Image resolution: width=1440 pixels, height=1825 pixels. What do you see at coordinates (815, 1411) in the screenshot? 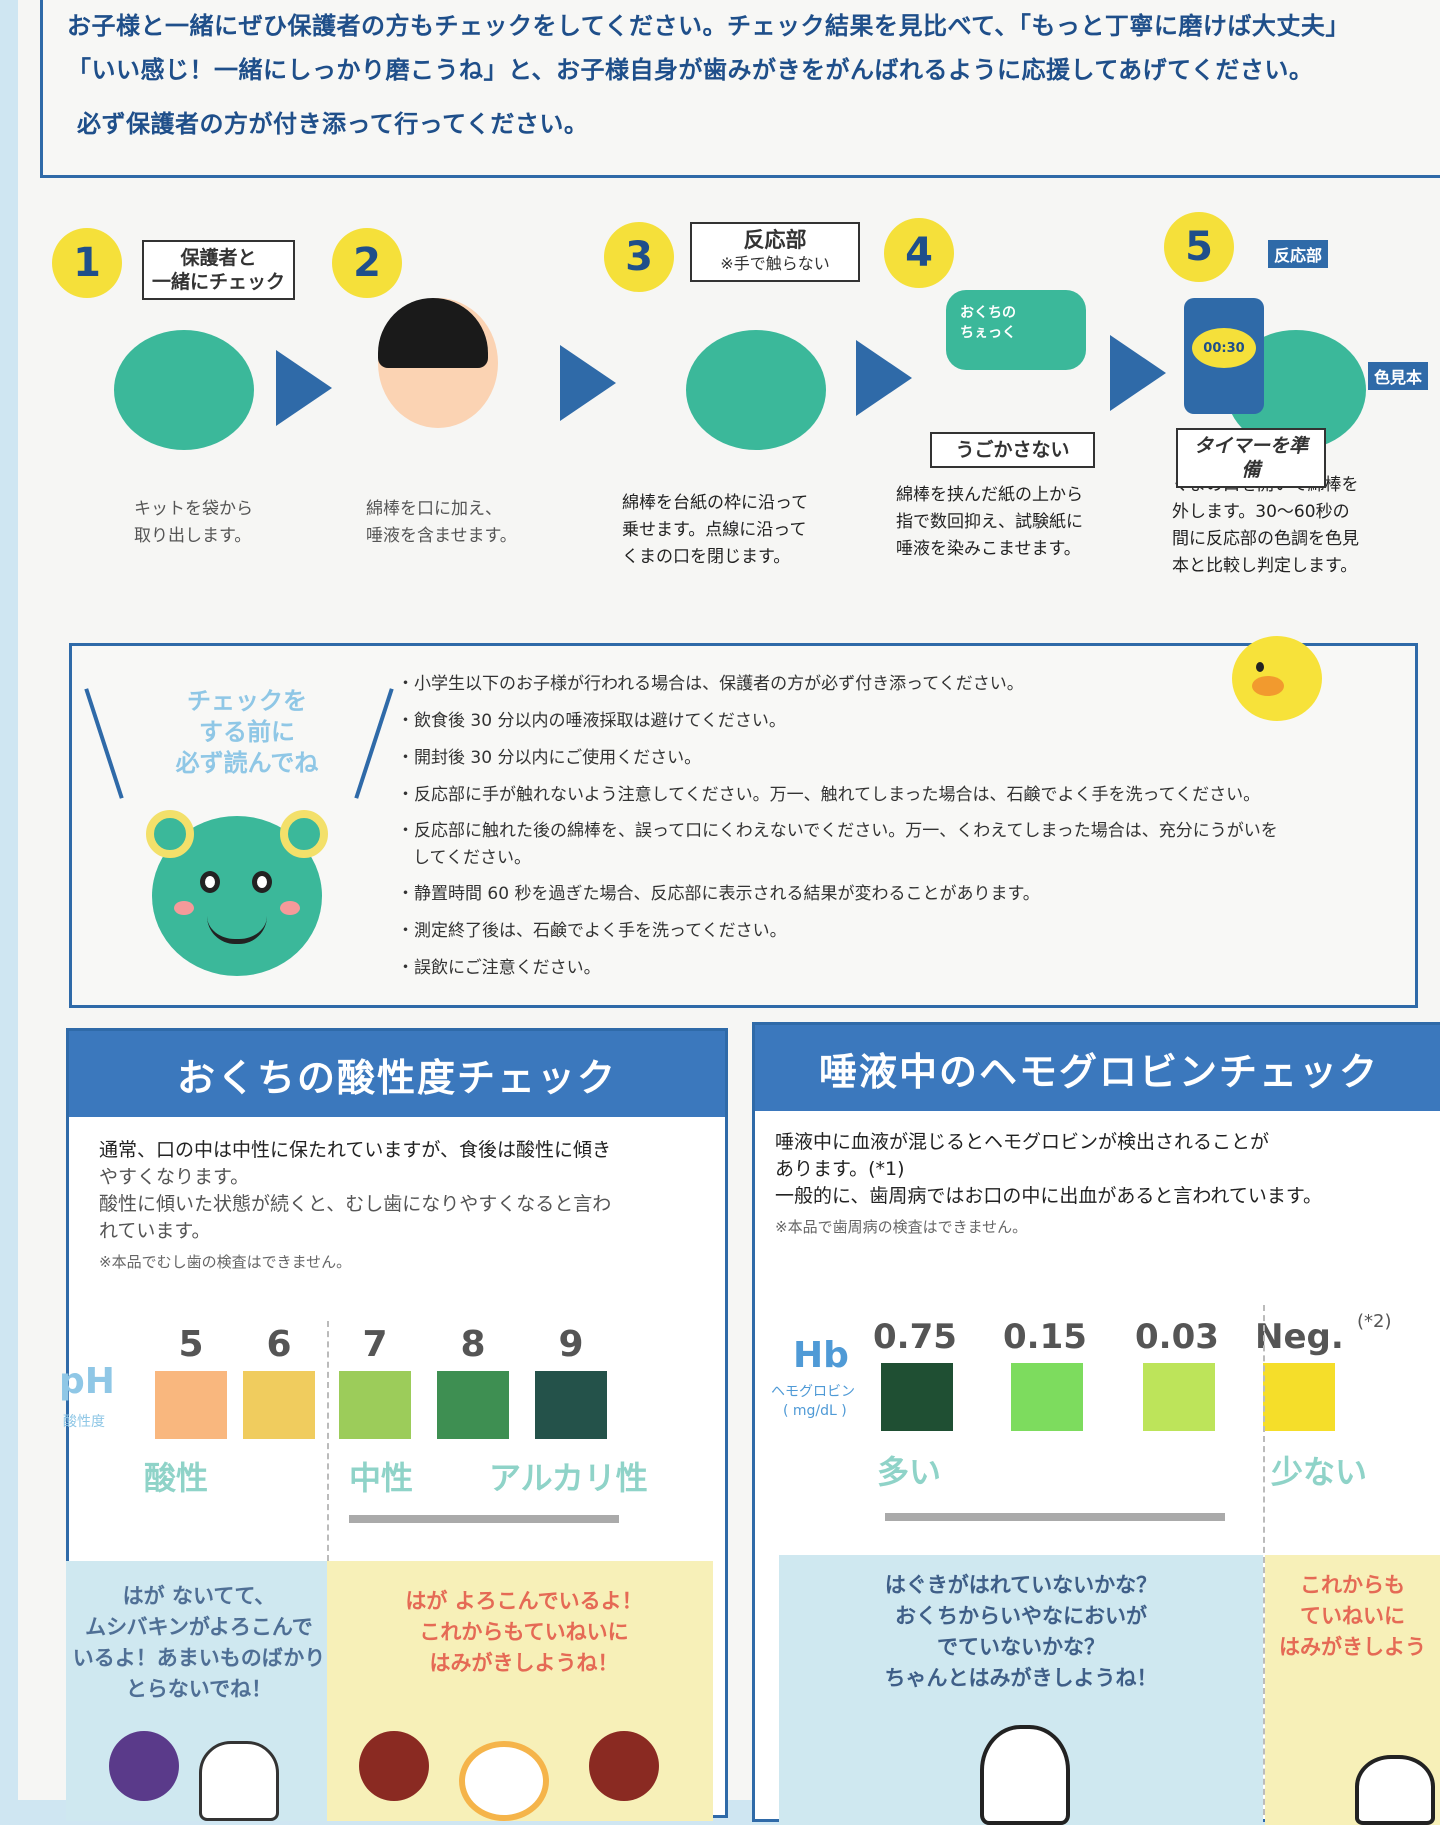
I see `hb-scale-unit: ( mg/dL )` at bounding box center [815, 1411].